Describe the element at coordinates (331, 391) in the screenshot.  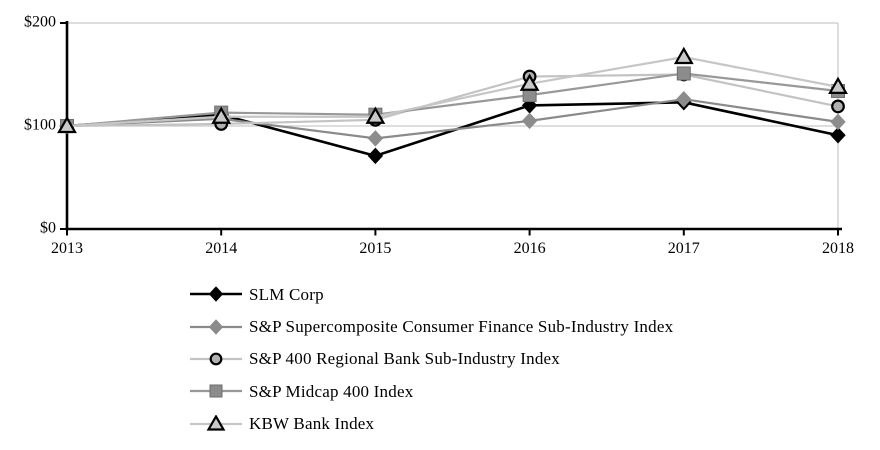
I see `legend-label-midcap-400-index: S&P Midcap 400 Index` at that location.